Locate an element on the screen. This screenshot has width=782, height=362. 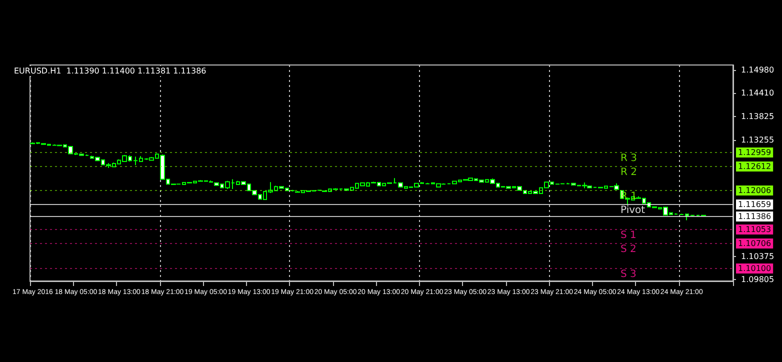
text: 1.11053 is located at coordinates (755, 229).